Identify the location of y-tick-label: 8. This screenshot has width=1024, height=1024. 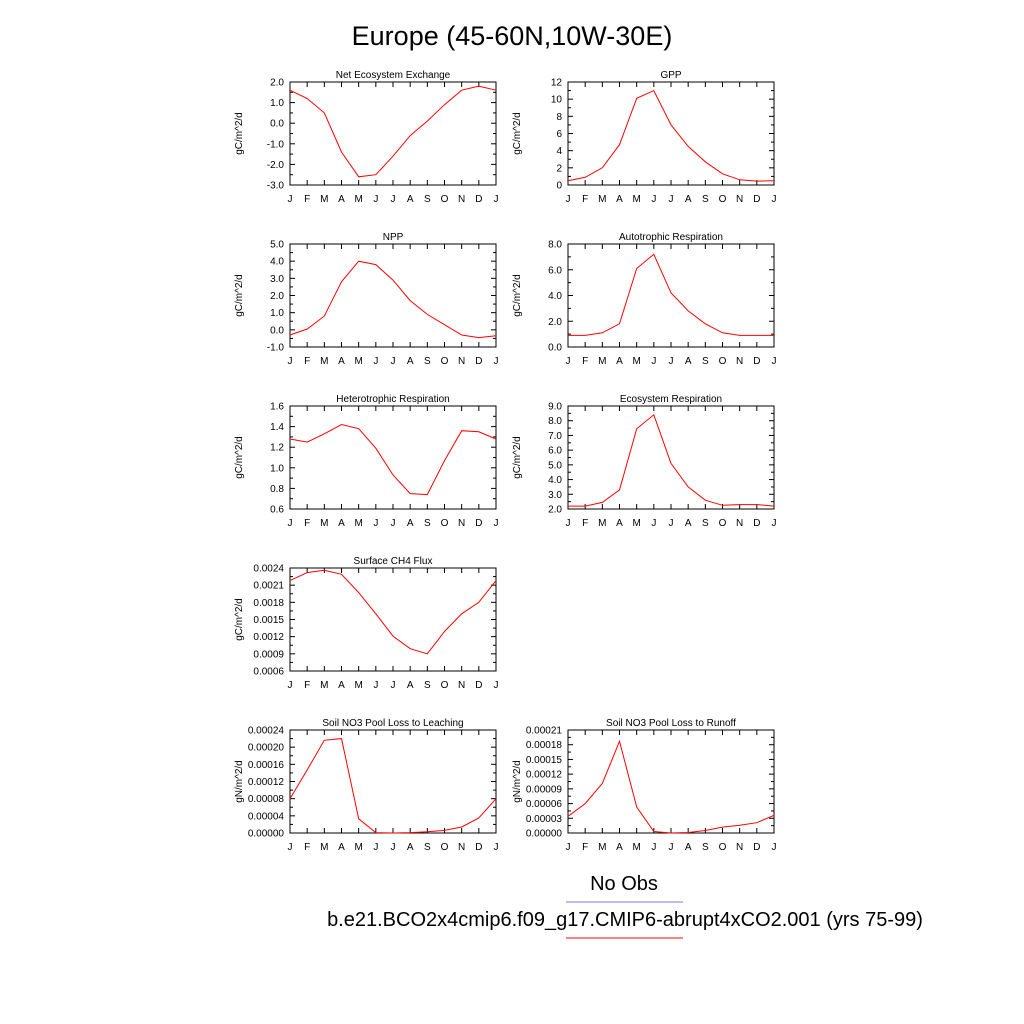
(559, 117).